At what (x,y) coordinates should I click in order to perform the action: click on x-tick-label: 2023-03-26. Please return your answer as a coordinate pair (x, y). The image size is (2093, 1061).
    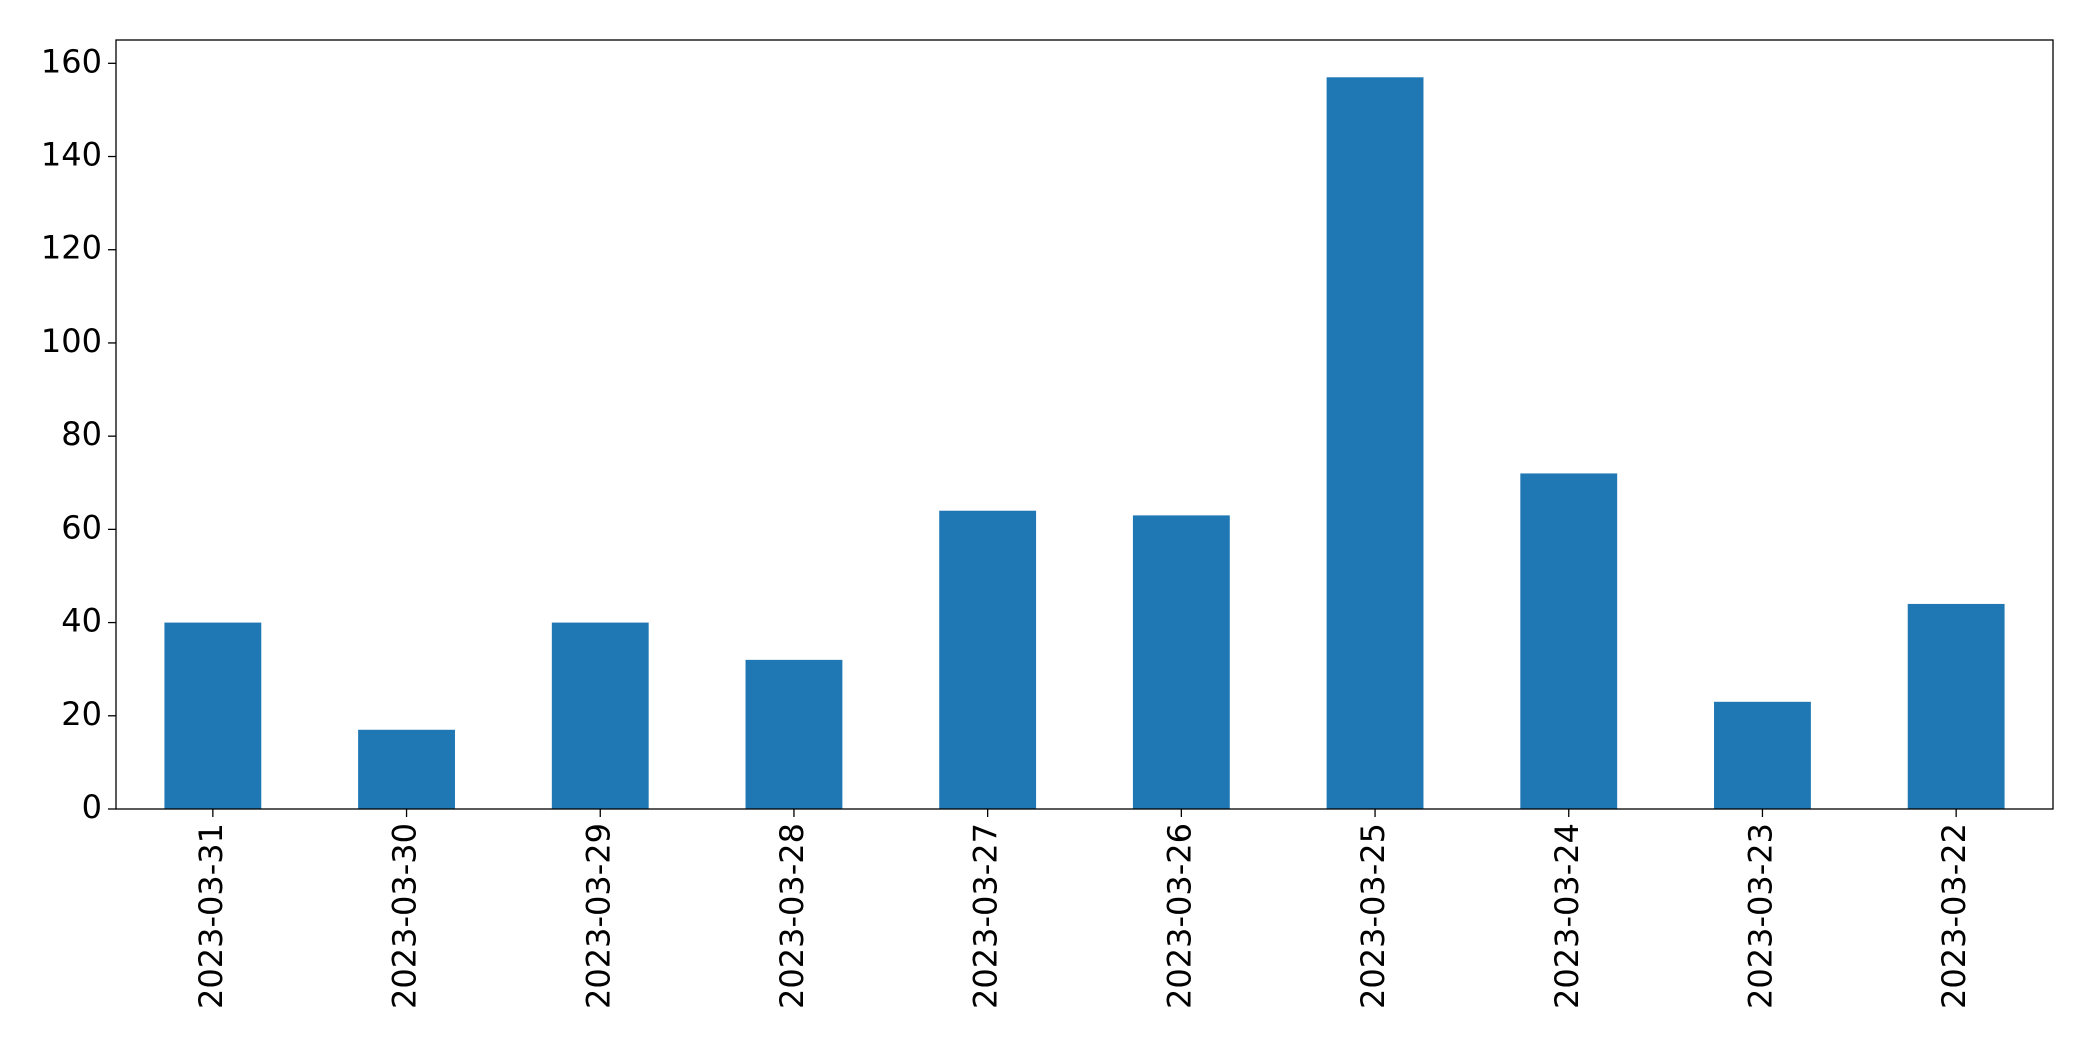
    Looking at the image, I should click on (1179, 916).